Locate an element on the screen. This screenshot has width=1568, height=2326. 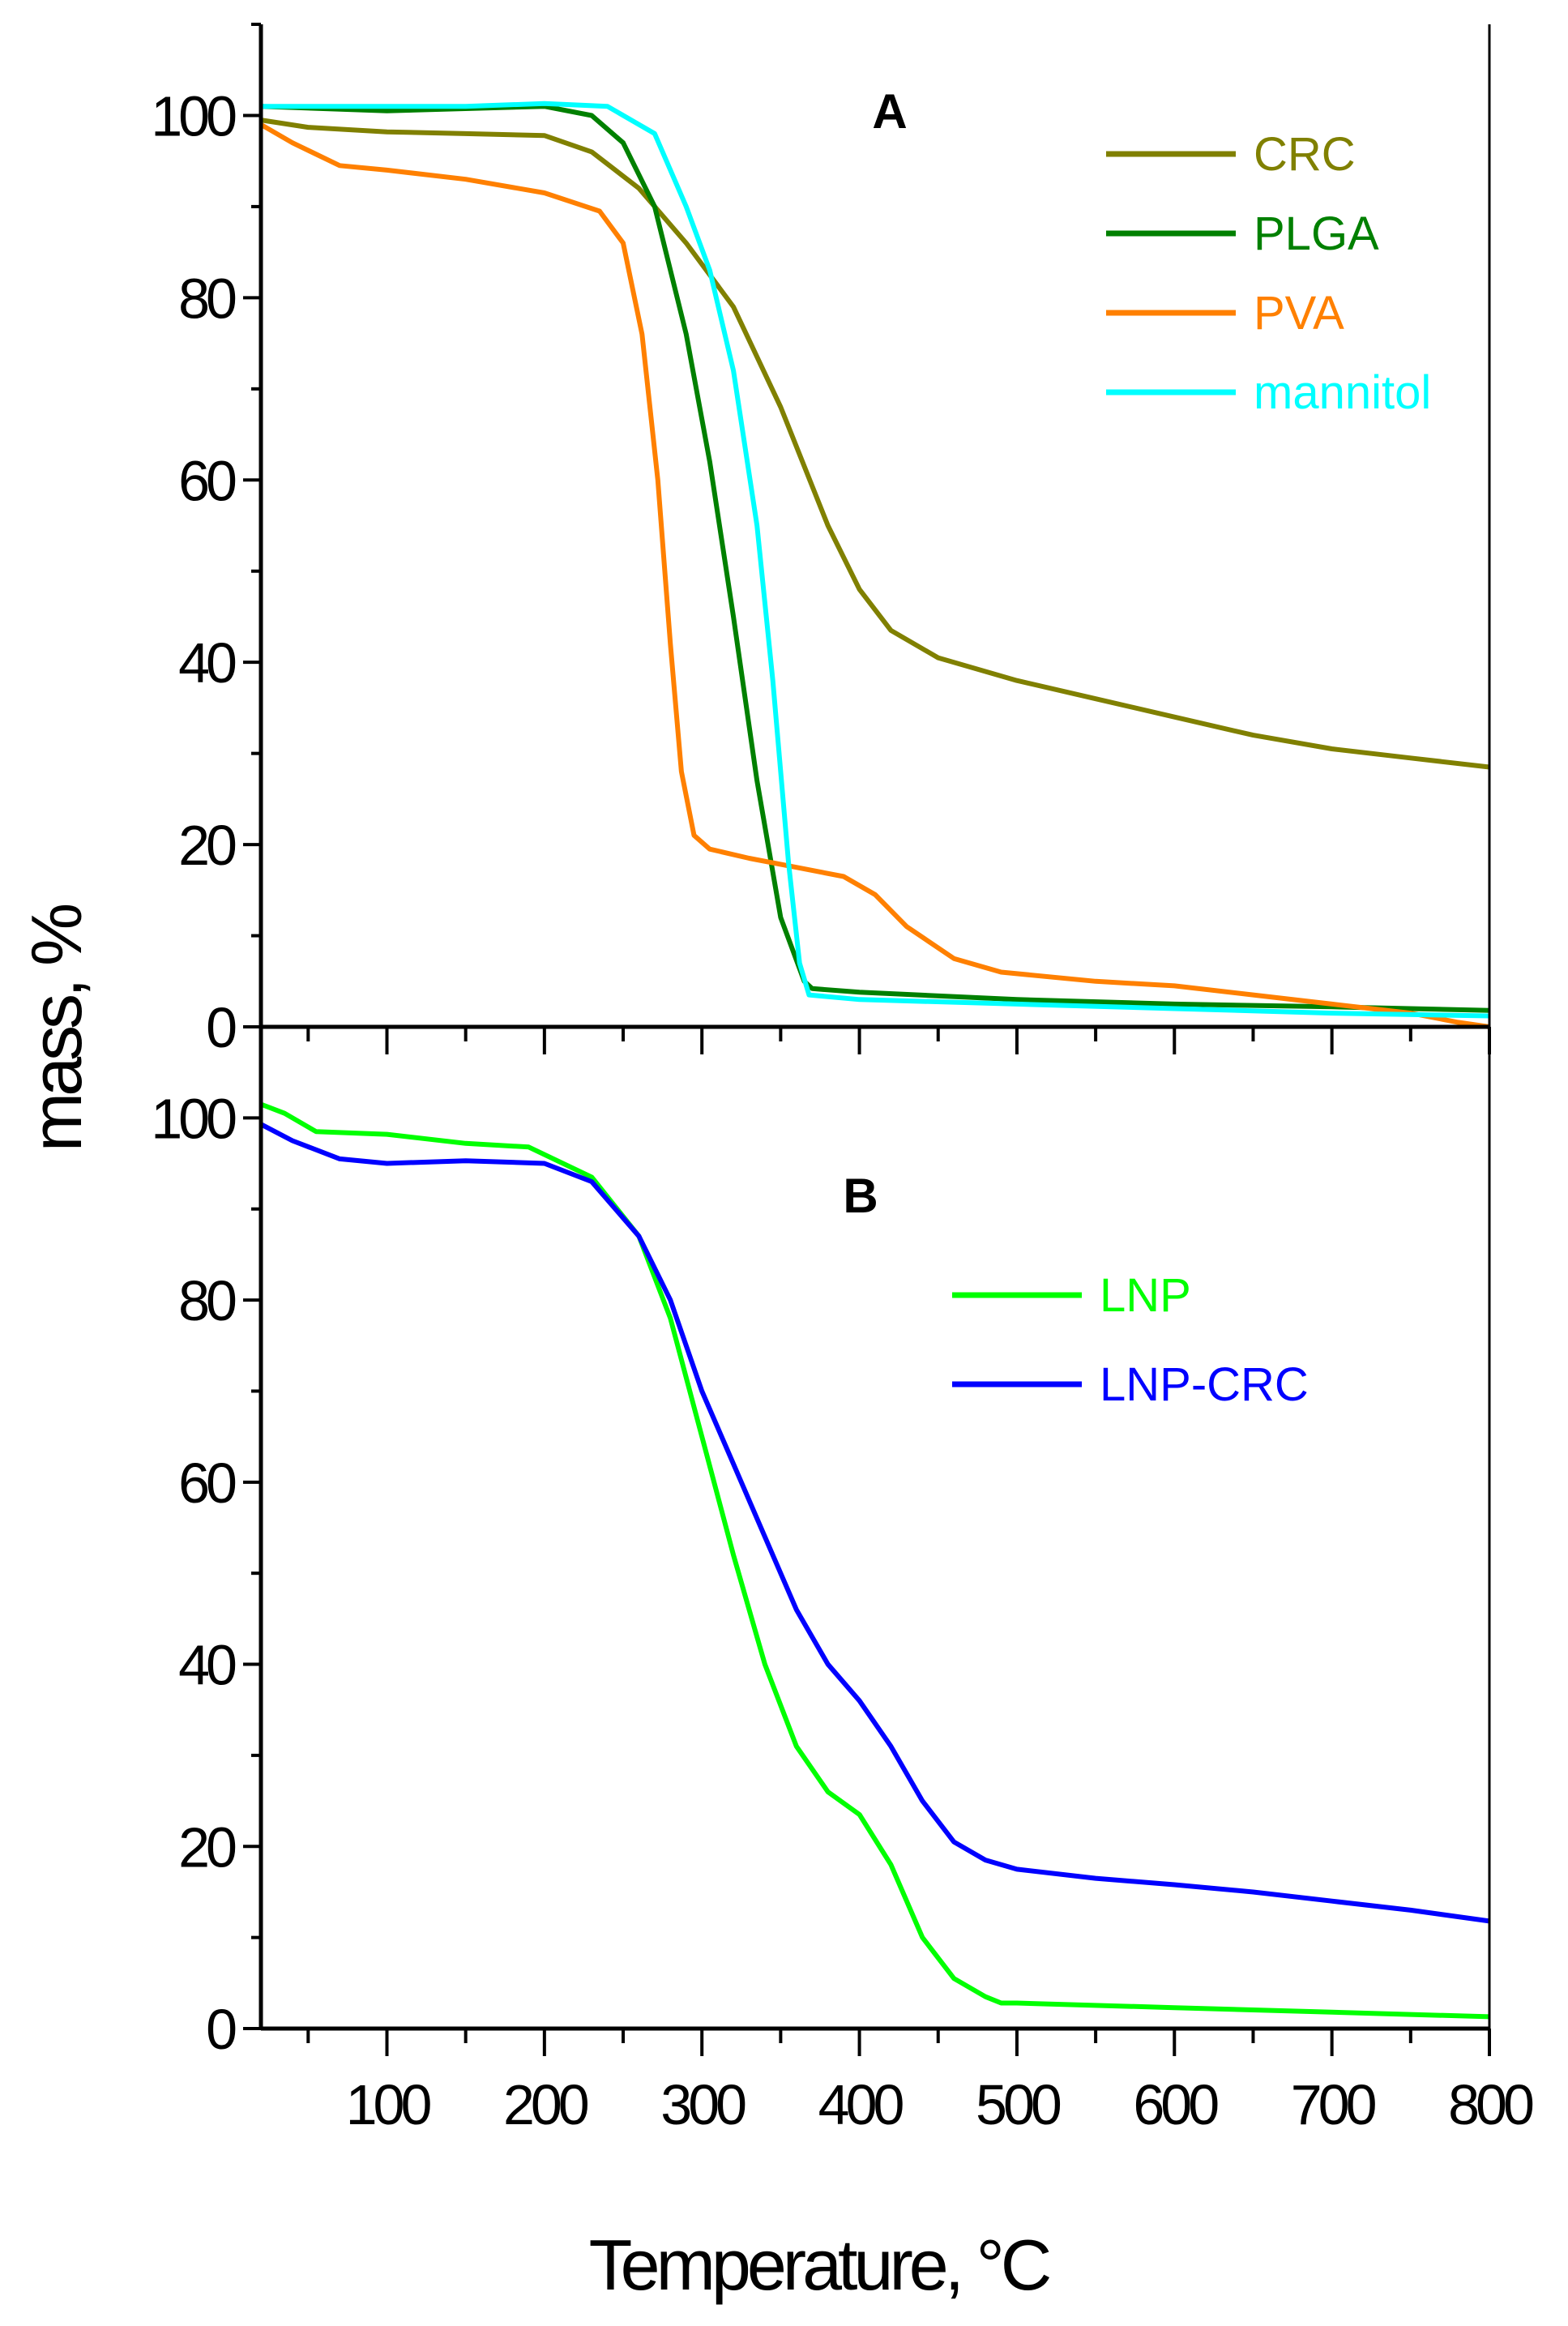
x-tick-label: 400 is located at coordinates (861, 2104).